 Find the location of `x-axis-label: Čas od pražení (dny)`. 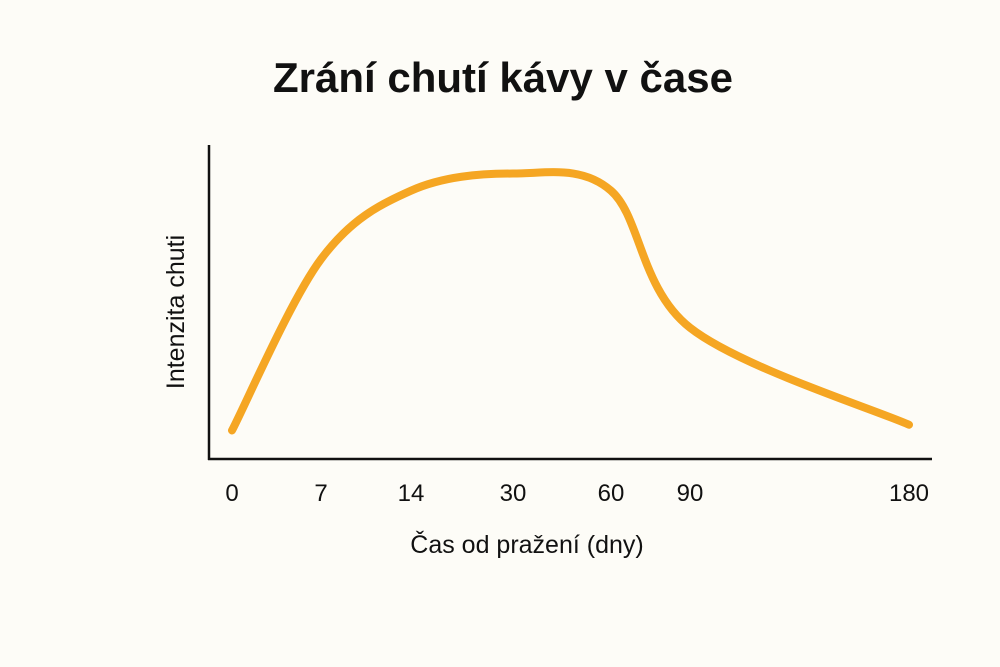

x-axis-label: Čas od pražení (dny) is located at coordinates (526, 544).